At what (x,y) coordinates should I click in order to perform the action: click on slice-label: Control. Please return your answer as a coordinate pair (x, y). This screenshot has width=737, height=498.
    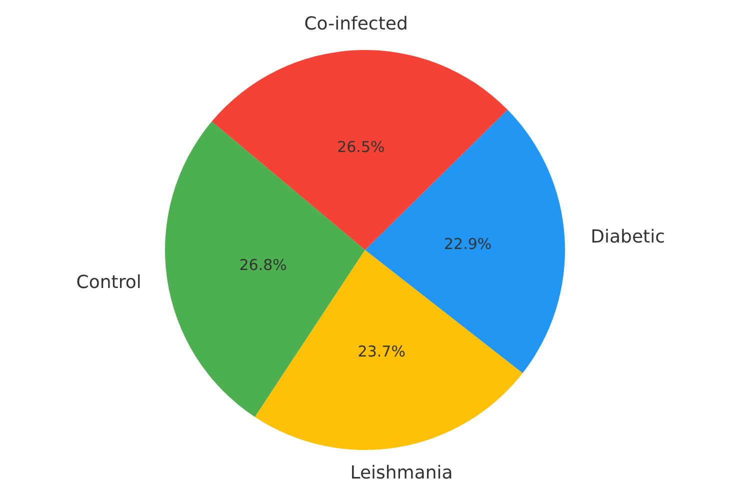
    Looking at the image, I should click on (109, 283).